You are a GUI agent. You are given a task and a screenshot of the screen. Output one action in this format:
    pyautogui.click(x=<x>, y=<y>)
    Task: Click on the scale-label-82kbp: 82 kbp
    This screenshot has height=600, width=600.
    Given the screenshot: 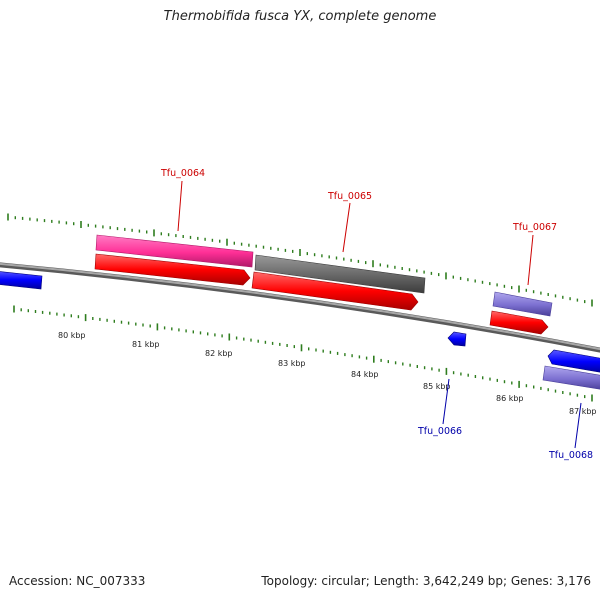 What is the action you would take?
    pyautogui.click(x=219, y=353)
    